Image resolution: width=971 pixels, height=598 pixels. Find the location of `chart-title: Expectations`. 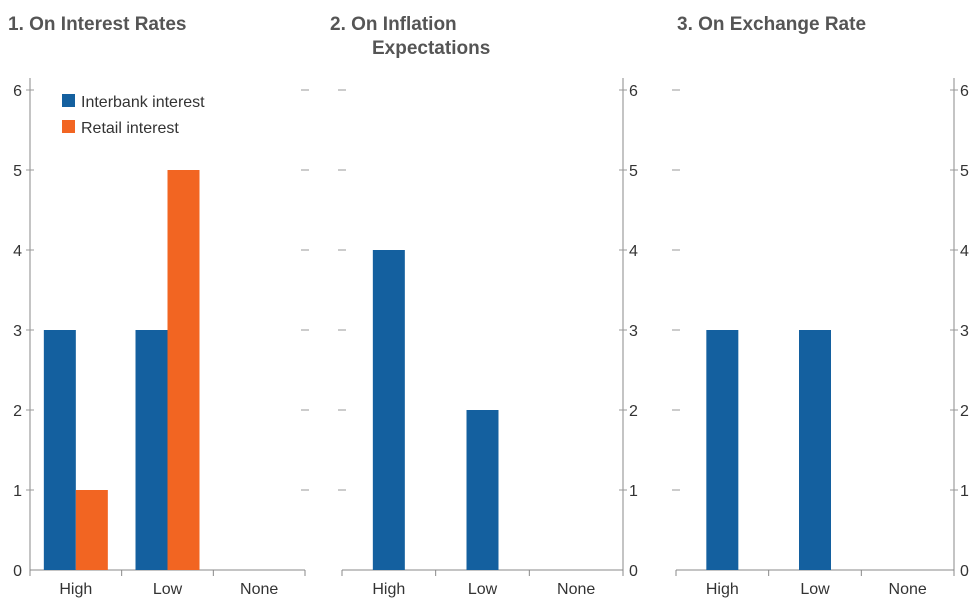

chart-title: Expectations is located at coordinates (431, 48).